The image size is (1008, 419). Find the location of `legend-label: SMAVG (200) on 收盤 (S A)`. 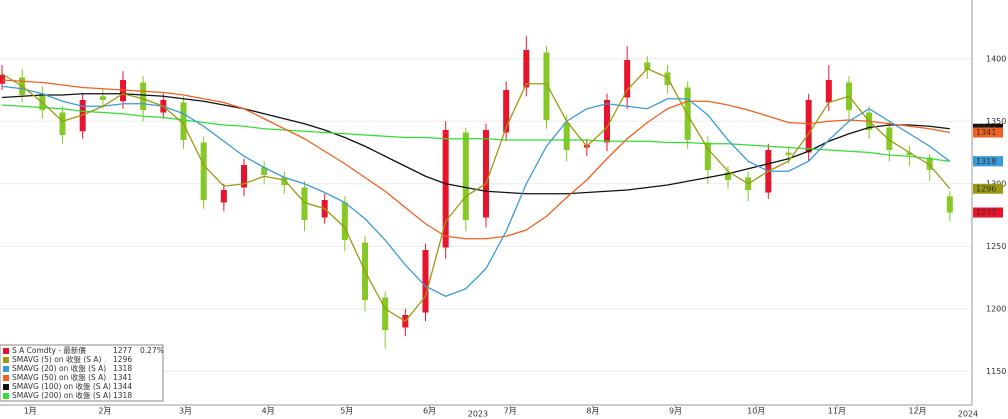

legend-label: SMAVG (200) on 收盤 (S A) is located at coordinates (61, 395).